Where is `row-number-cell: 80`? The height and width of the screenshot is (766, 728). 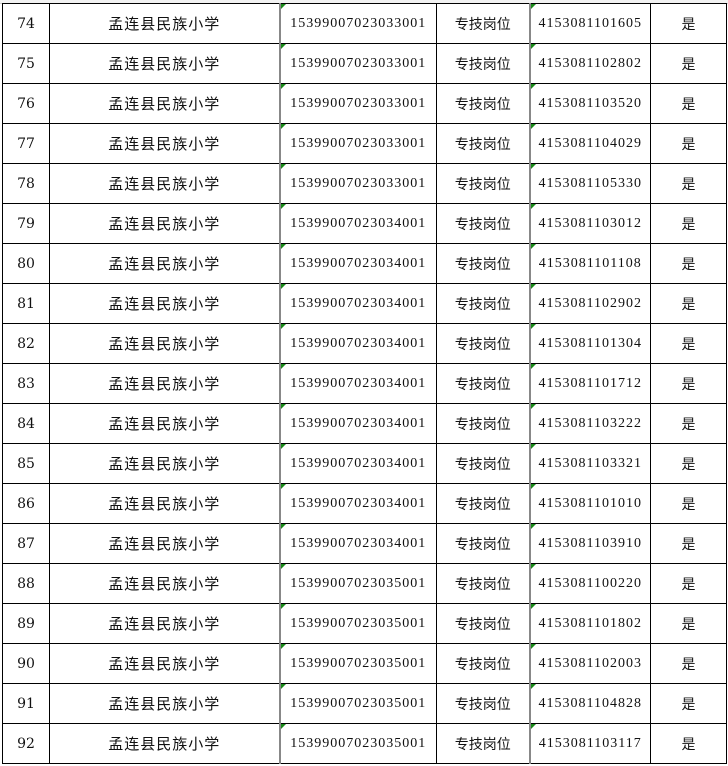
row-number-cell: 80 is located at coordinates (26, 263).